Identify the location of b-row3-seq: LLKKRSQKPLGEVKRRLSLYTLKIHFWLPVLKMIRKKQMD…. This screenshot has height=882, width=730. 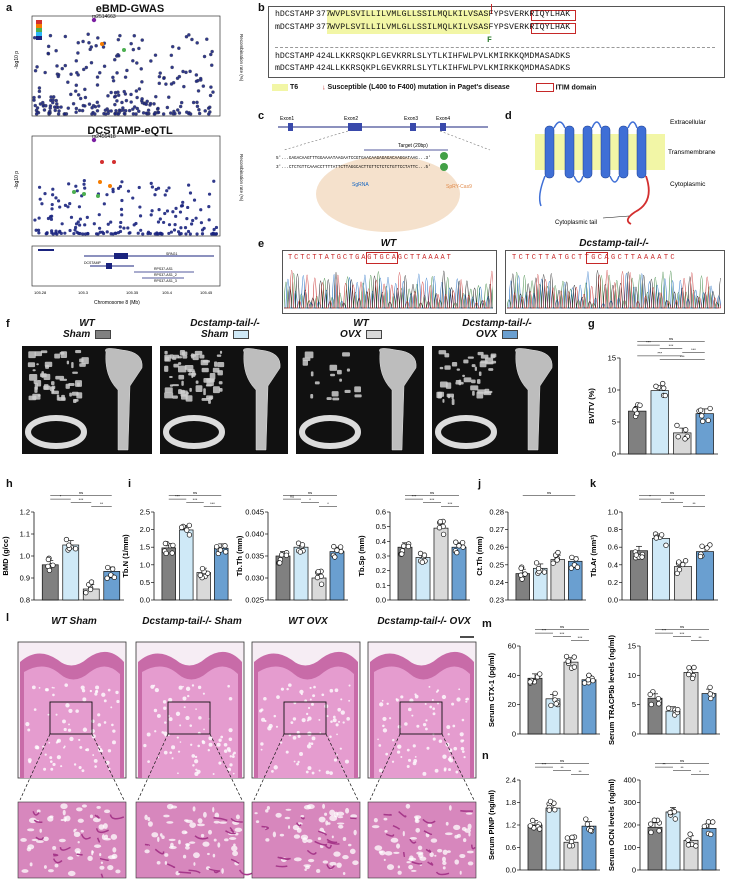
(450, 56).